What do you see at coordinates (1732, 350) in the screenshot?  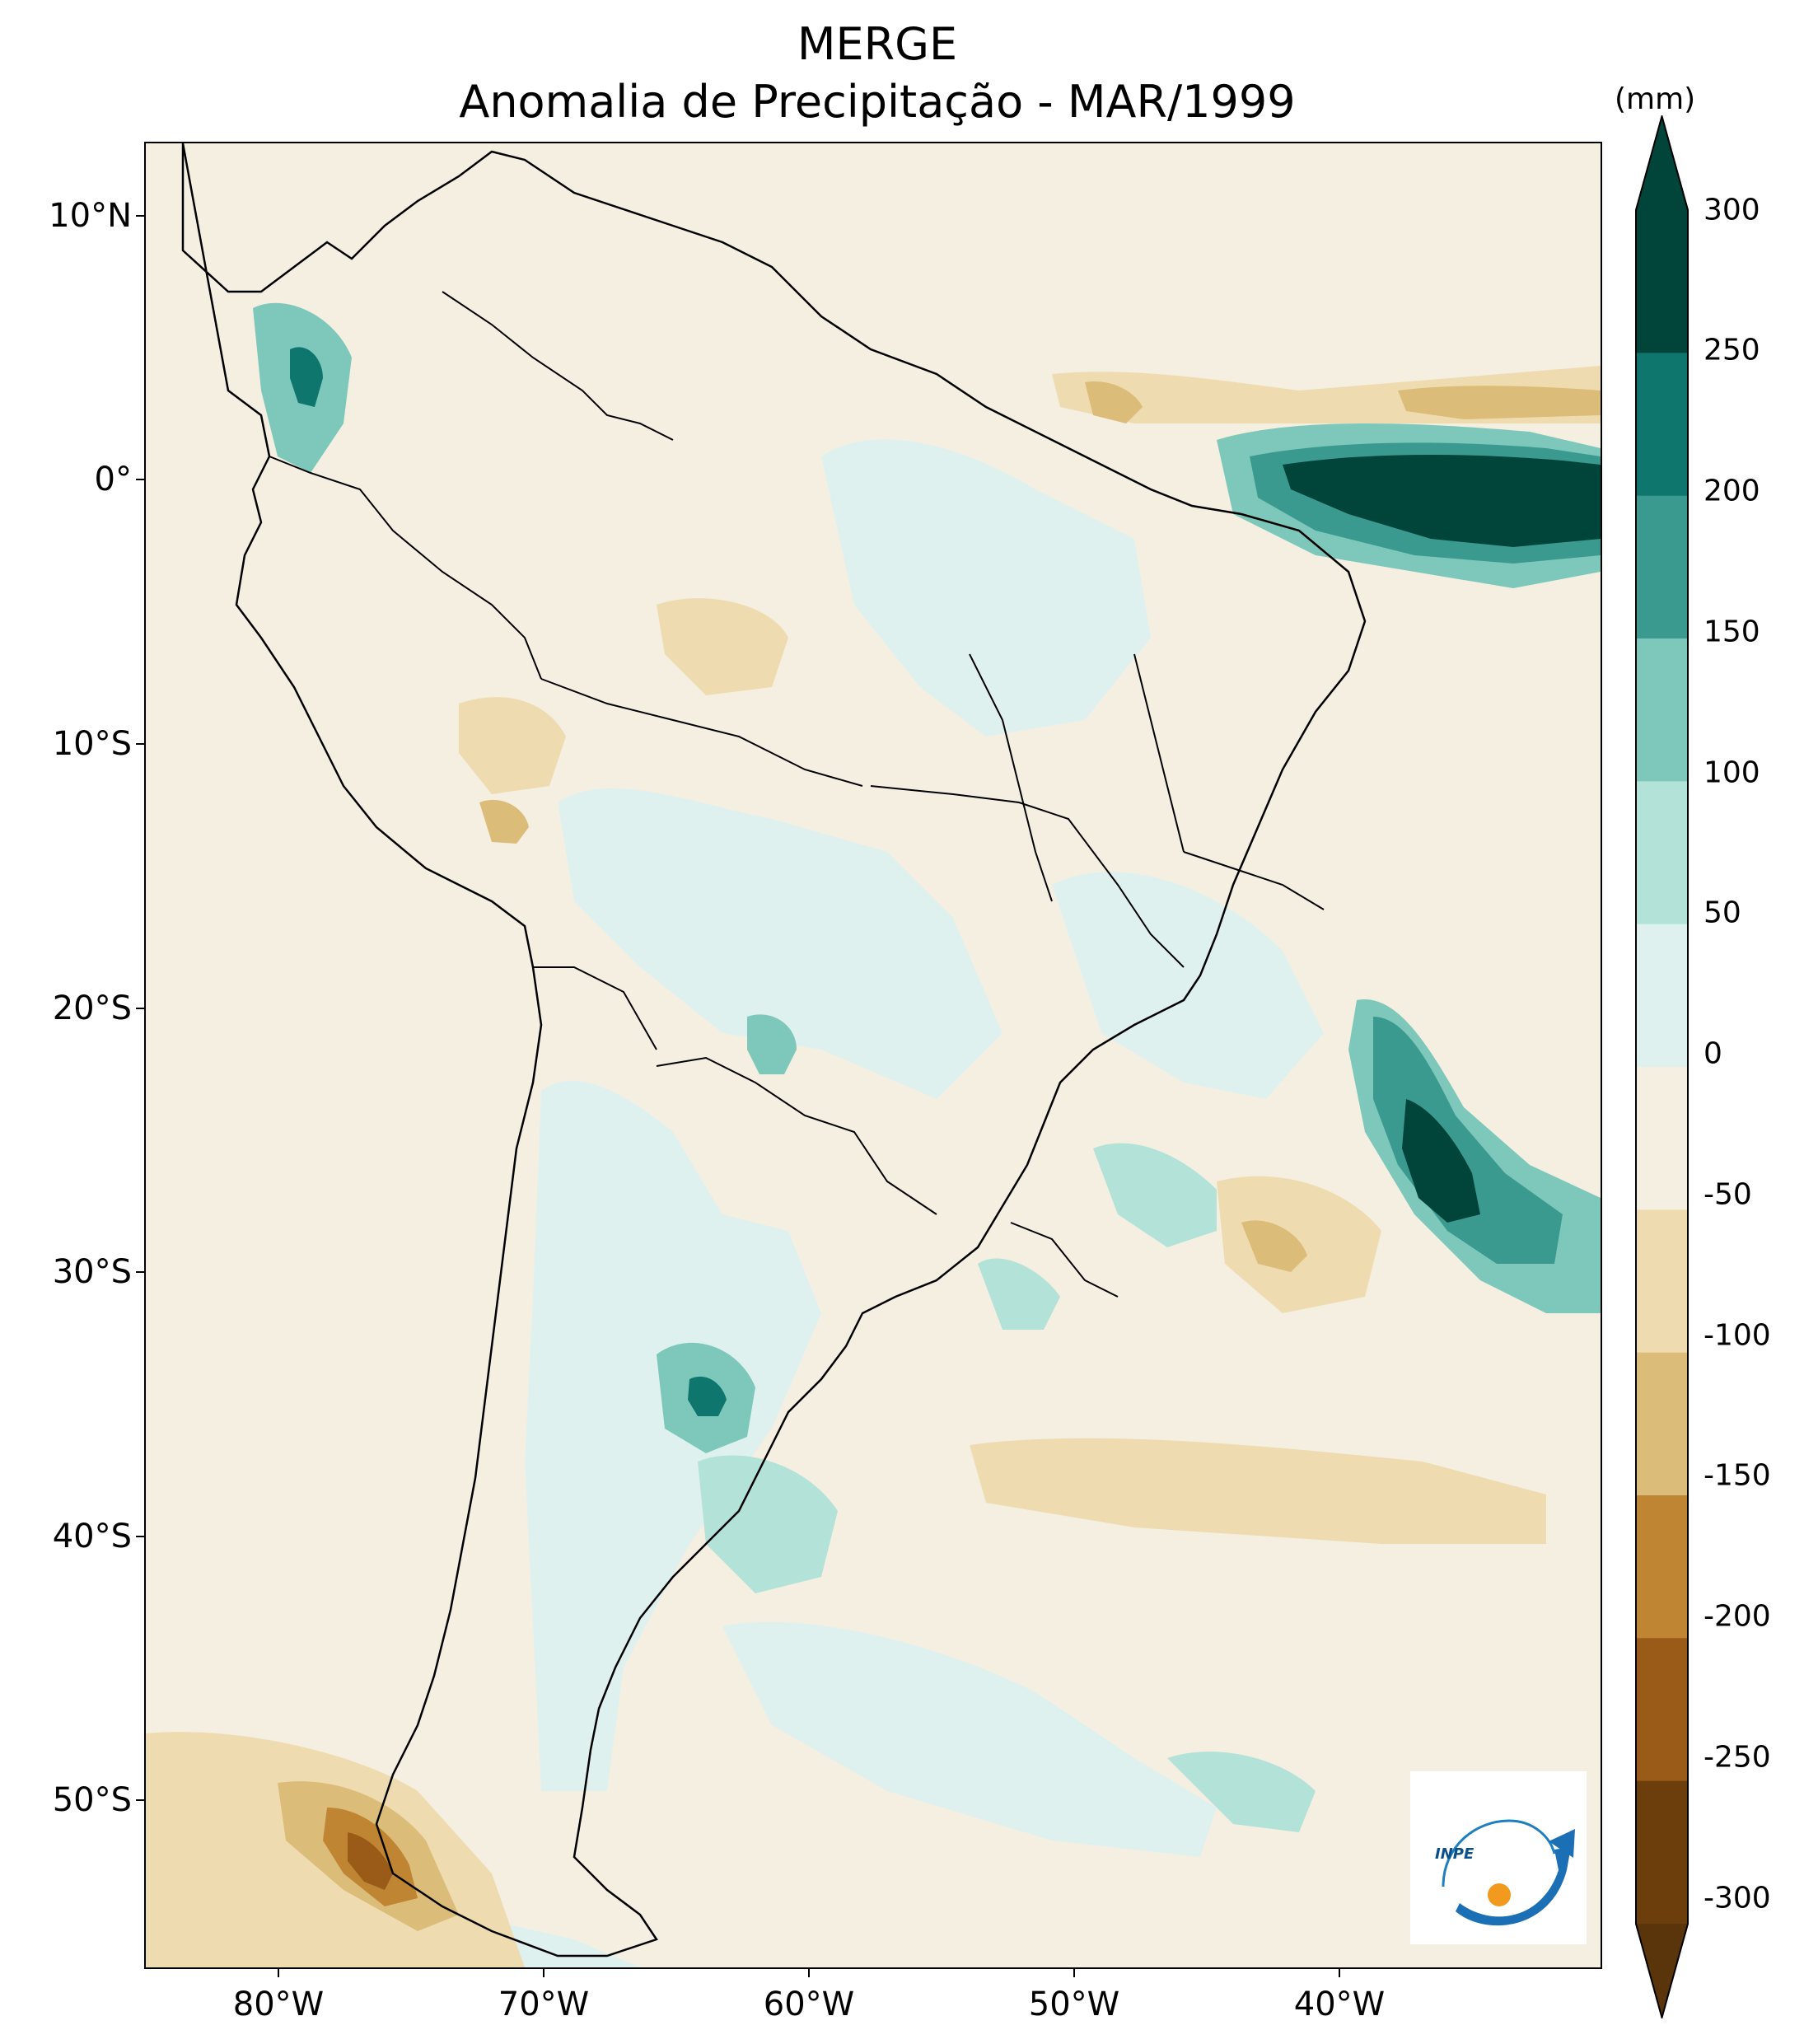 I see `colorbar-tick-label: 250` at bounding box center [1732, 350].